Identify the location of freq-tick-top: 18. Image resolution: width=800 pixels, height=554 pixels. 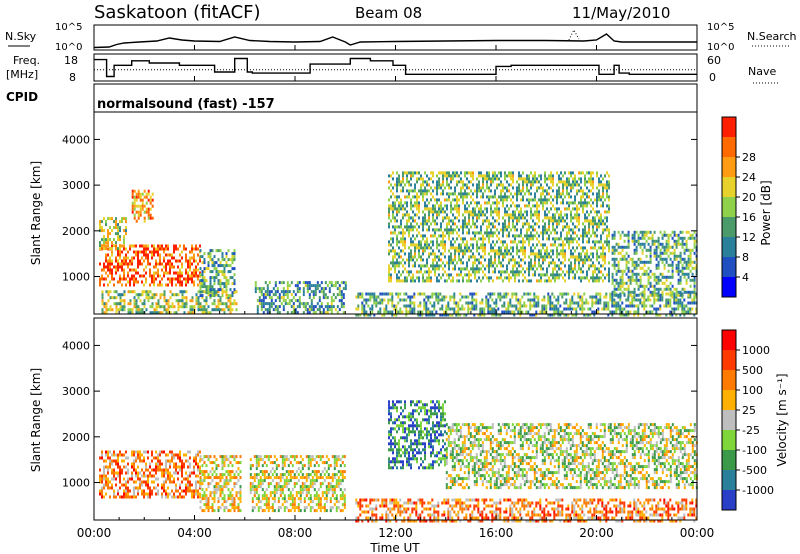
(71, 60).